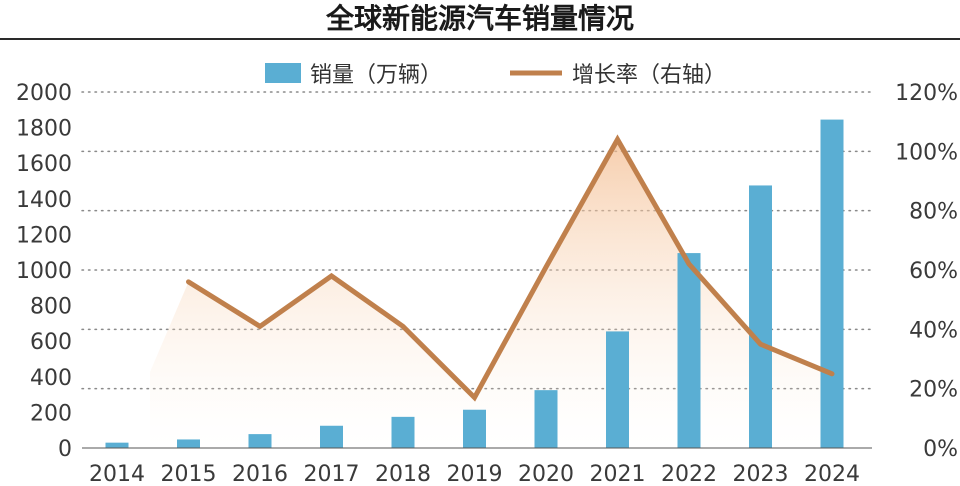  What do you see at coordinates (495, 75) in the screenshot?
I see `legend: 销量（万辆） 增长率（右轴）` at bounding box center [495, 75].